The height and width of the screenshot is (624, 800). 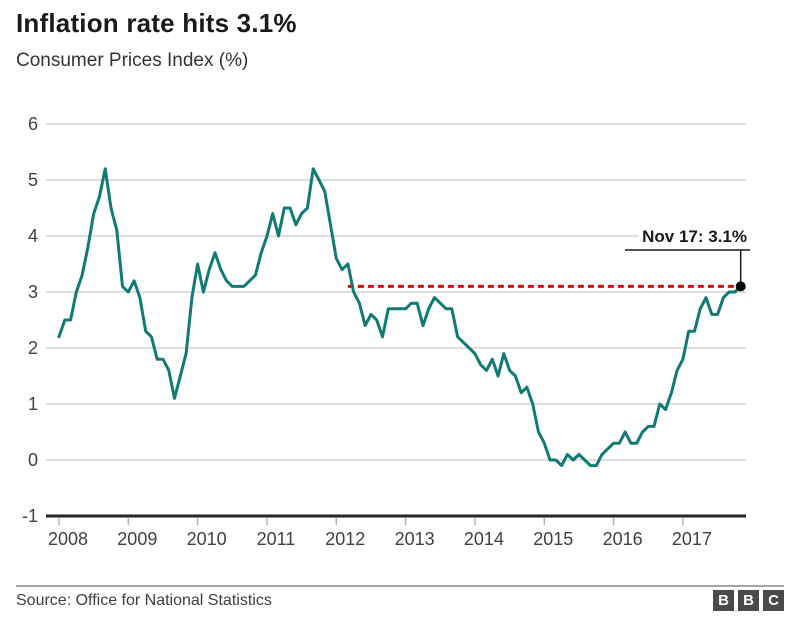 I want to click on y-axis-tick-label: 2, so click(x=33, y=348).